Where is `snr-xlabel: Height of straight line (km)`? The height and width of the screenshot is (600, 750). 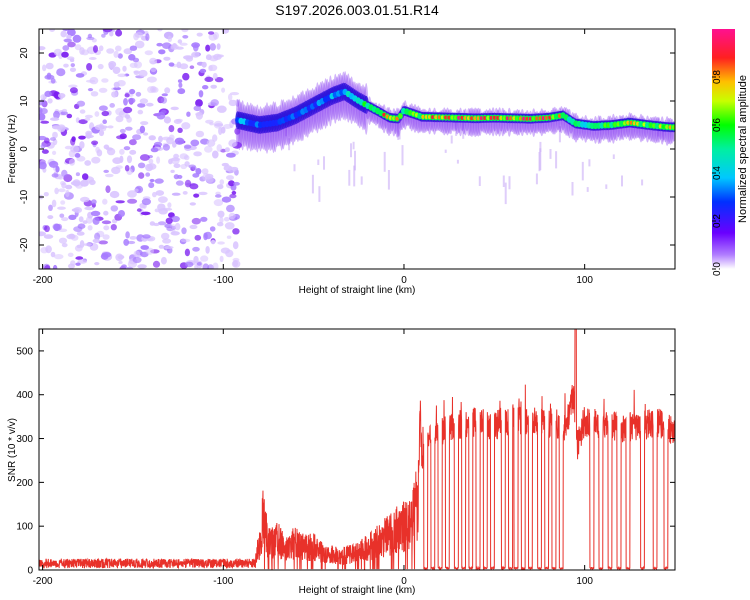
snr-xlabel: Height of straight line (km) is located at coordinates (357, 590).